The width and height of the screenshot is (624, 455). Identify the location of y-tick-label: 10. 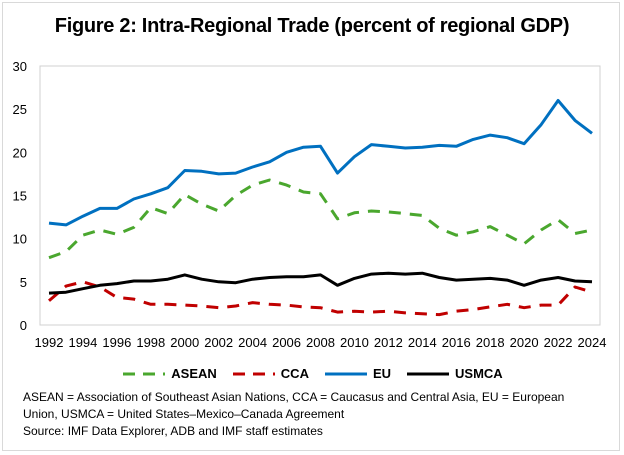
(20, 239).